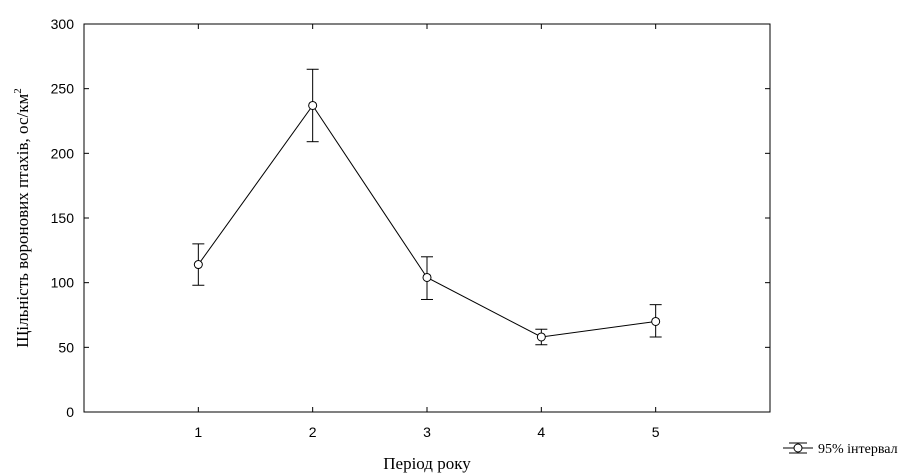  Describe the element at coordinates (656, 432) in the screenshot. I see `x-tick-label: 5` at that location.